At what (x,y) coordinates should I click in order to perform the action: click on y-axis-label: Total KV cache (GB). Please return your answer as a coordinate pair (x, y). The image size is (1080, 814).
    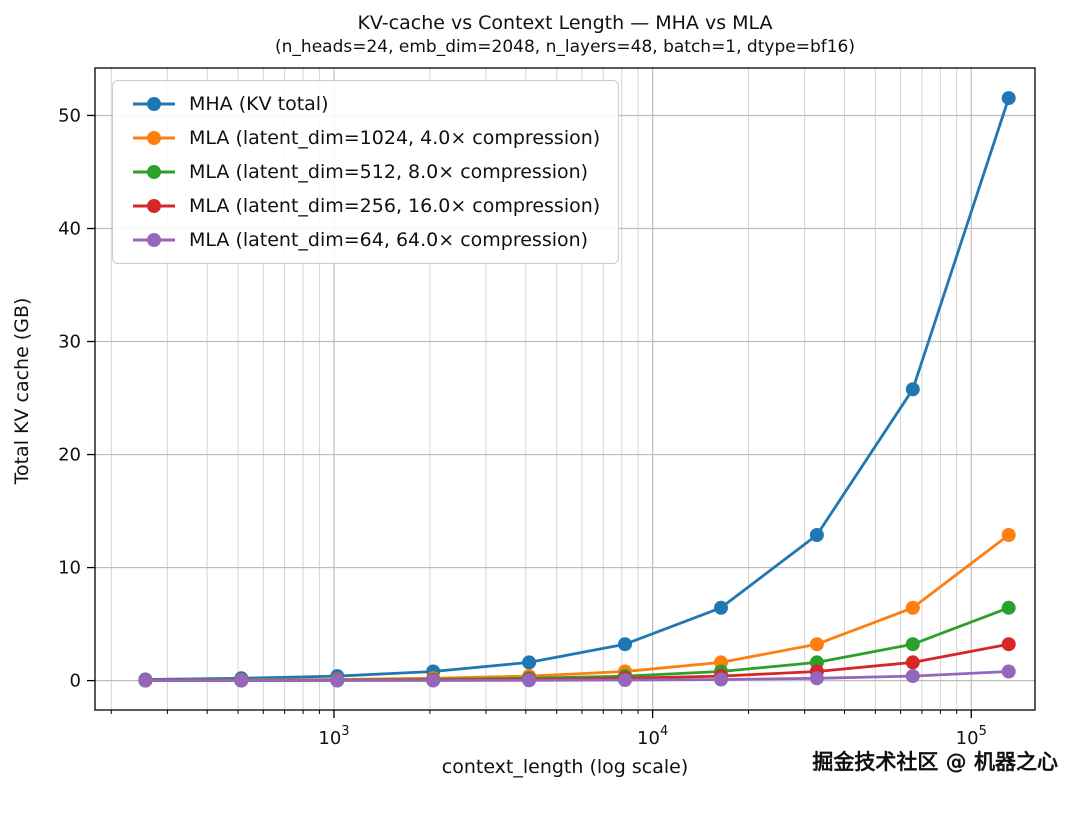
    Looking at the image, I should click on (22, 391).